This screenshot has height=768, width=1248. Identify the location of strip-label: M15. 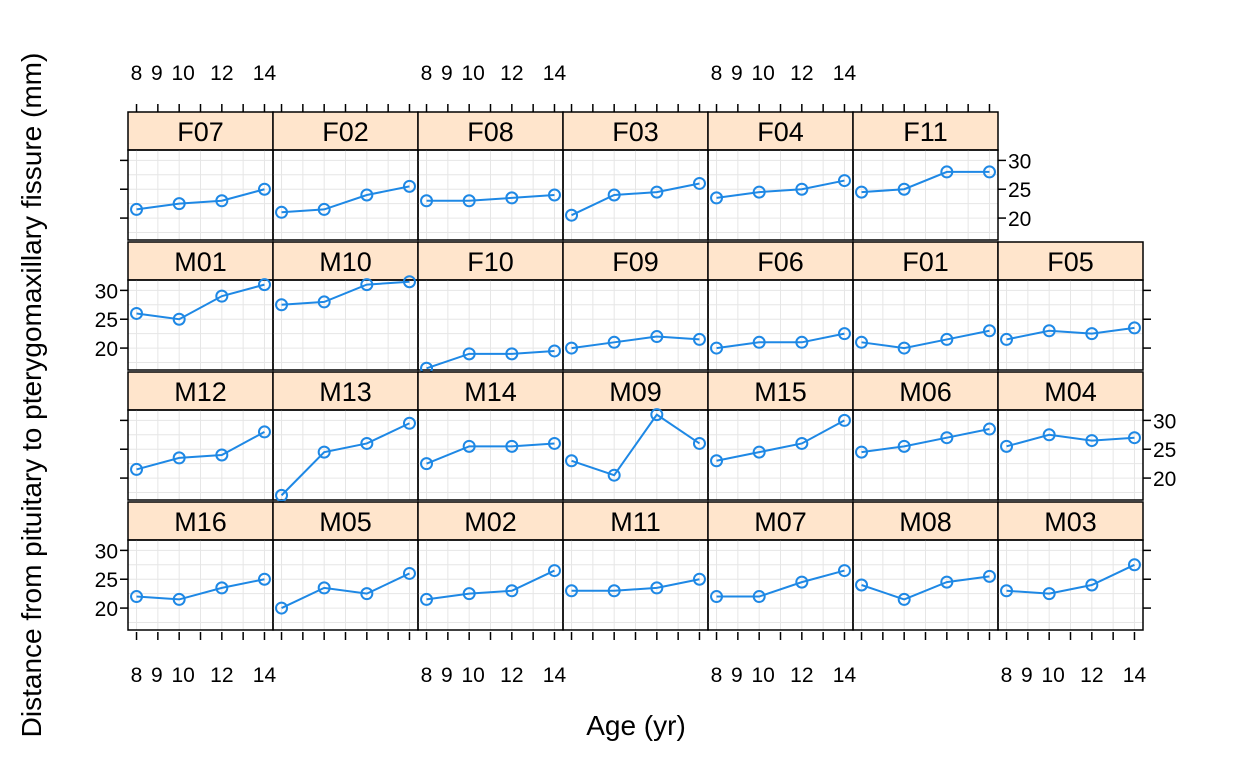
(780, 392).